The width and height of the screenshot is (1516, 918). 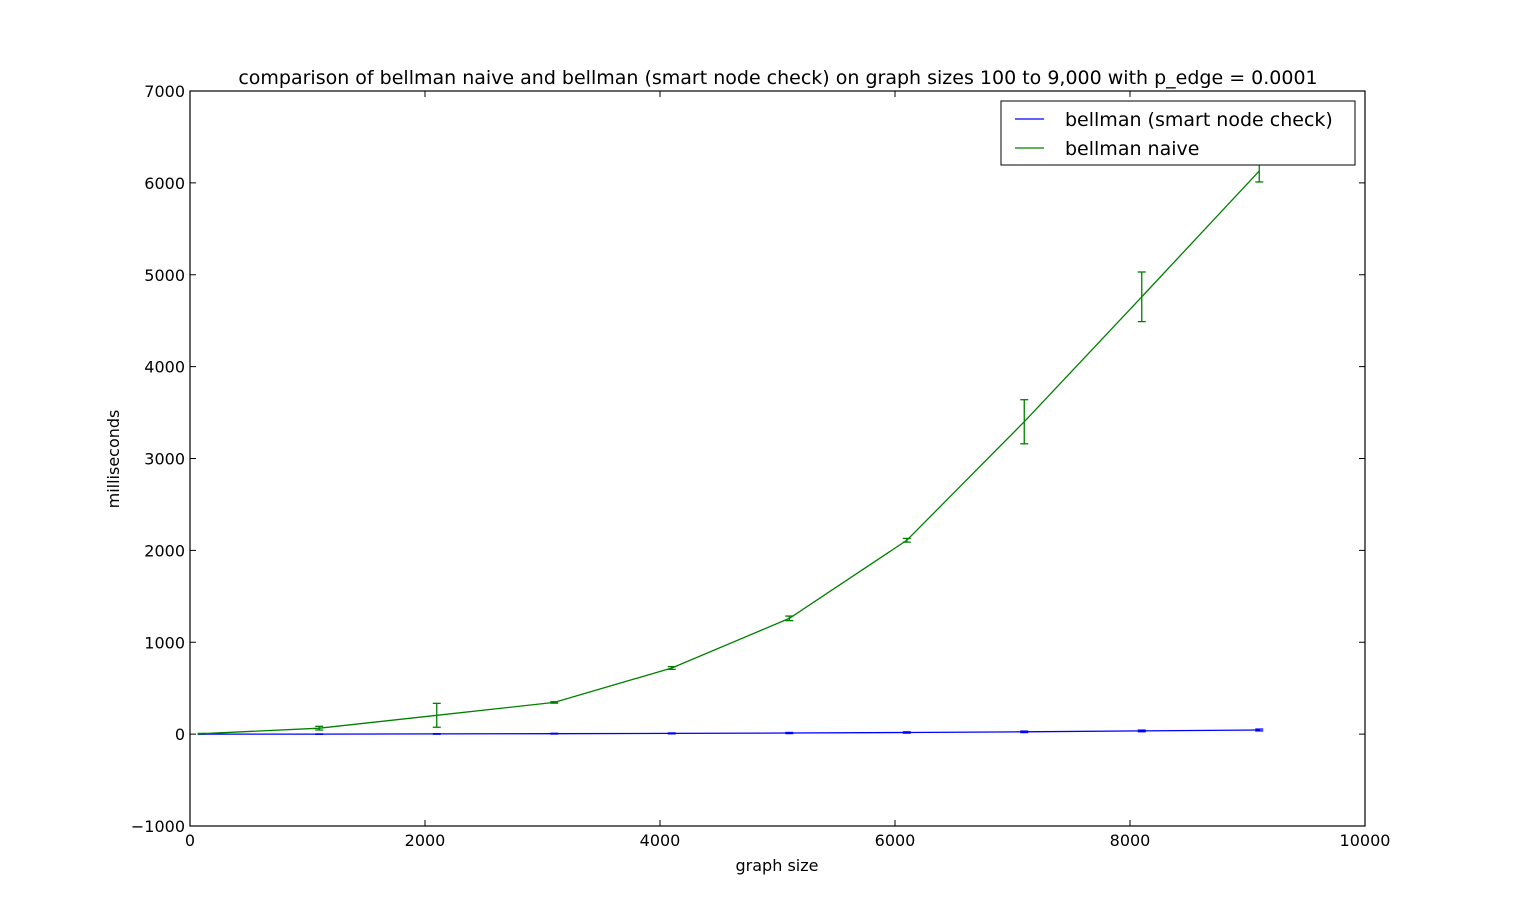 I want to click on legend: bellman (smart node check) bellman naive, so click(x=1178, y=133).